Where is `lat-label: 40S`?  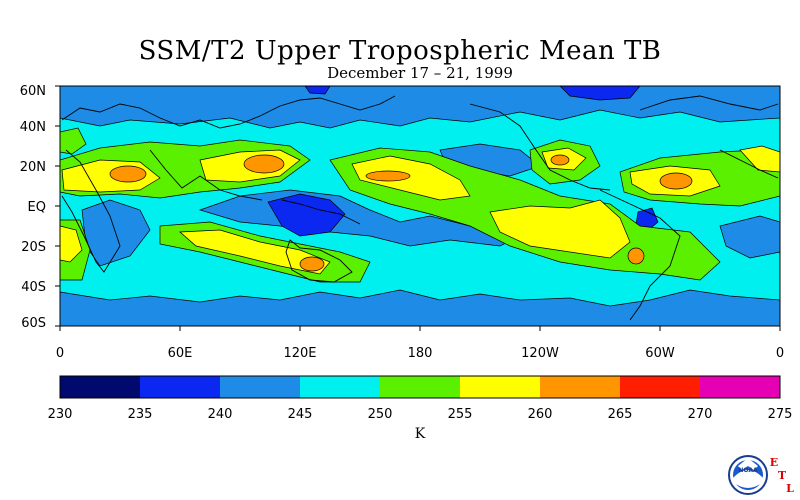
lat-label: 40S is located at coordinates (33, 287).